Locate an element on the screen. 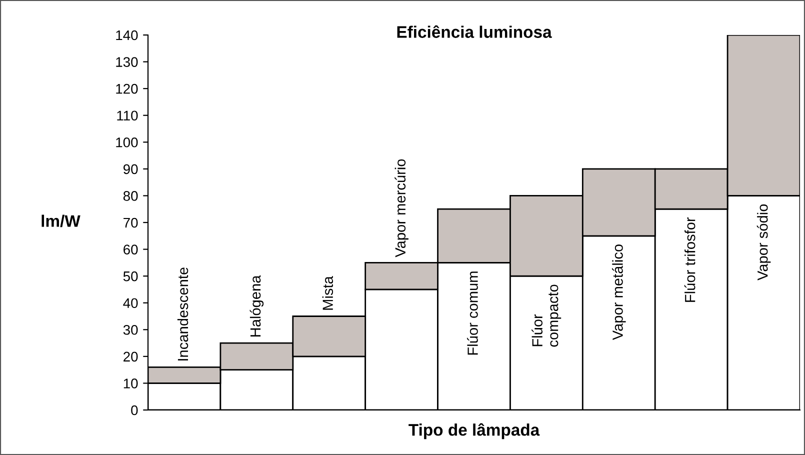 This screenshot has height=455, width=805. x-tick-label: Flúor trifosfor is located at coordinates (690, 259).